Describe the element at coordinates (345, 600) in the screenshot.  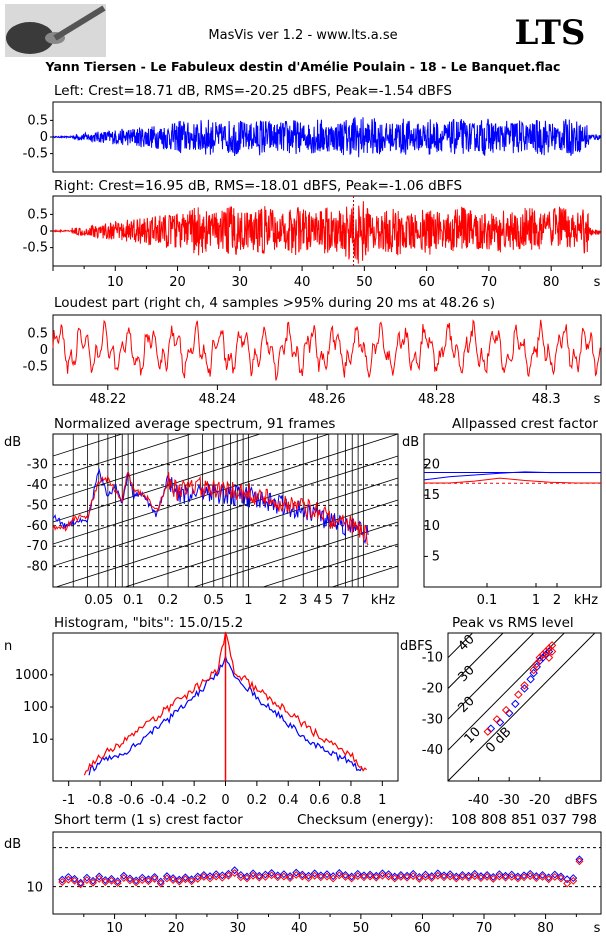
I see `xtick-label: 7` at that location.